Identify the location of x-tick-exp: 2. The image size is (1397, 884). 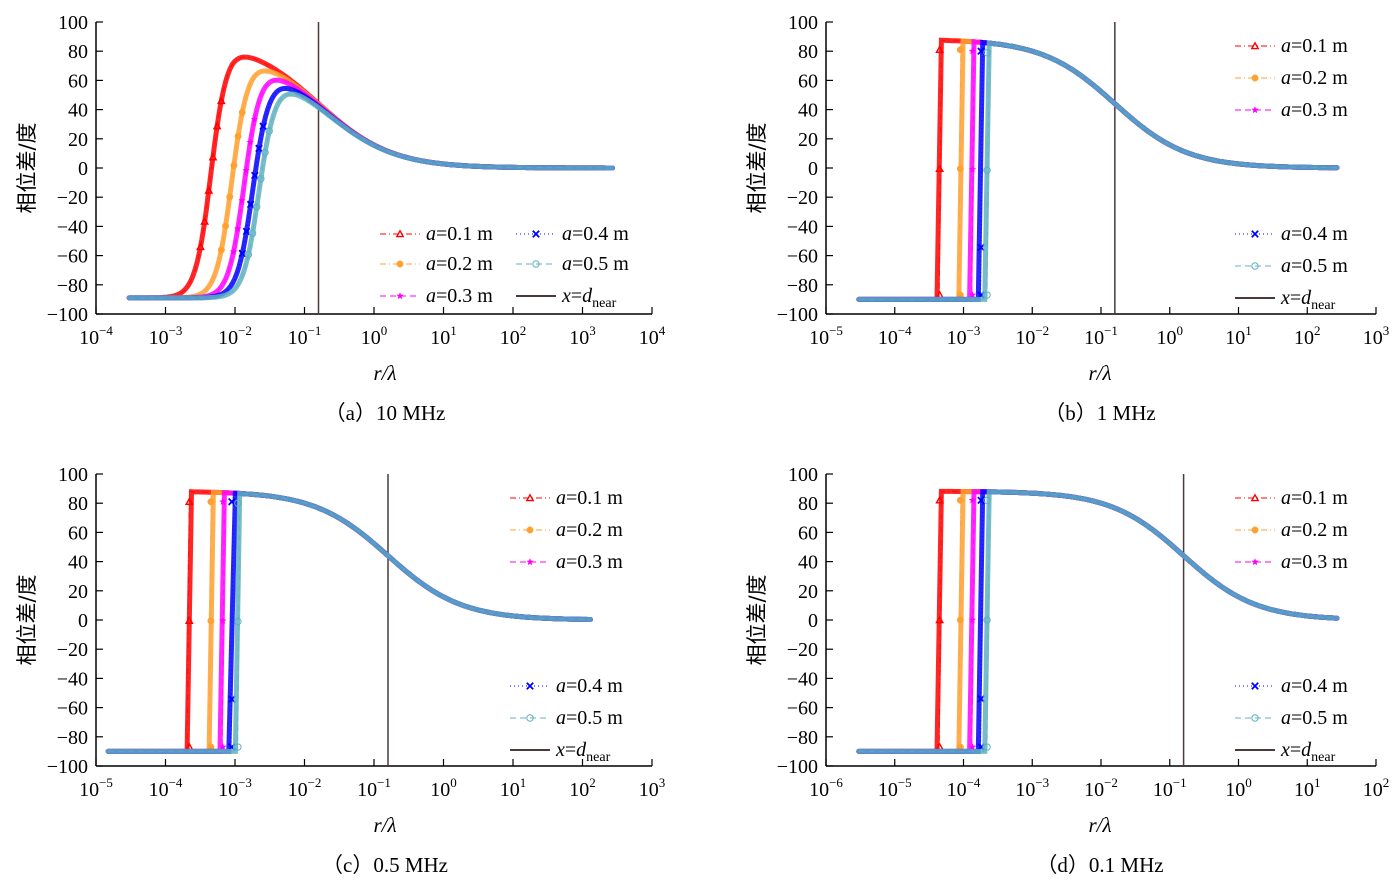
(523, 330).